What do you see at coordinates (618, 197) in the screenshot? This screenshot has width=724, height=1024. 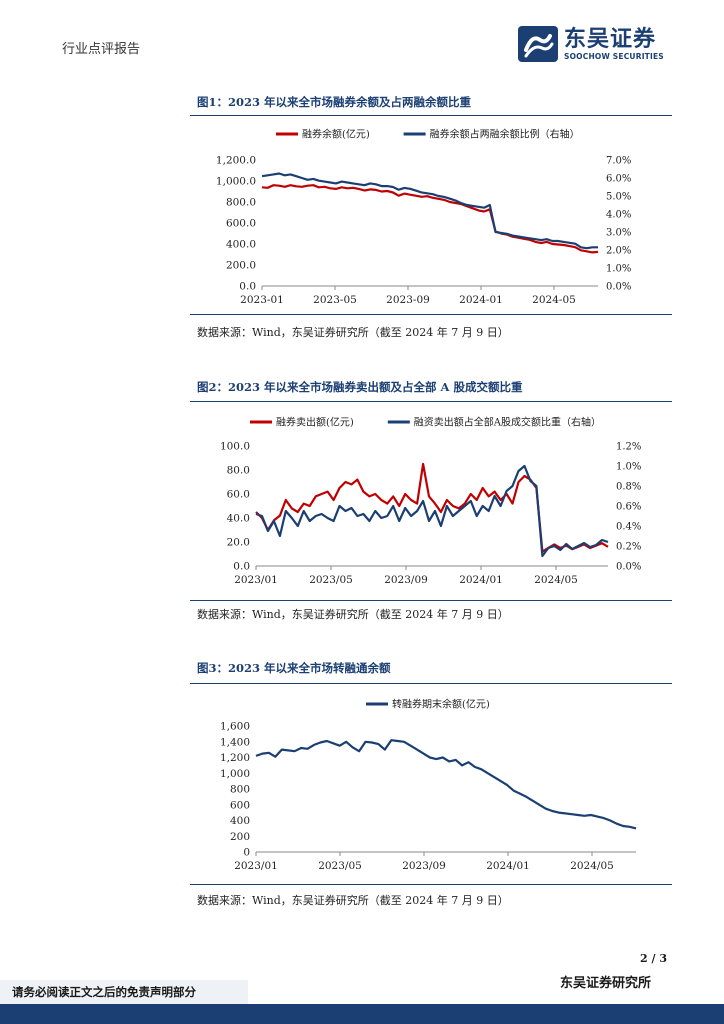 I see `y2-tick-label-5: 5.0%` at bounding box center [618, 197].